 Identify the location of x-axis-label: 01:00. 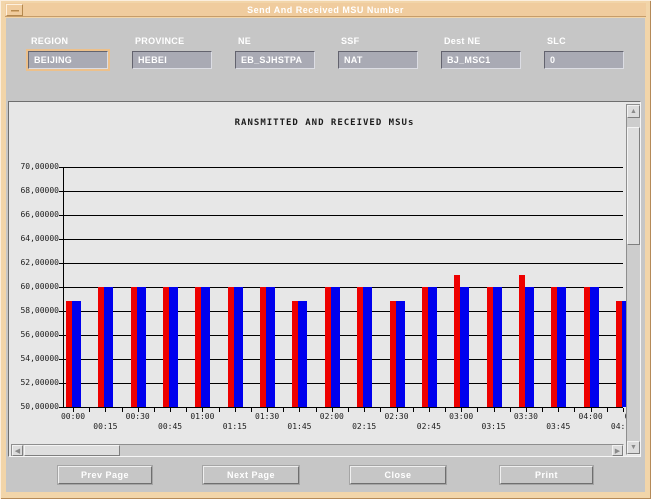
(202, 416).